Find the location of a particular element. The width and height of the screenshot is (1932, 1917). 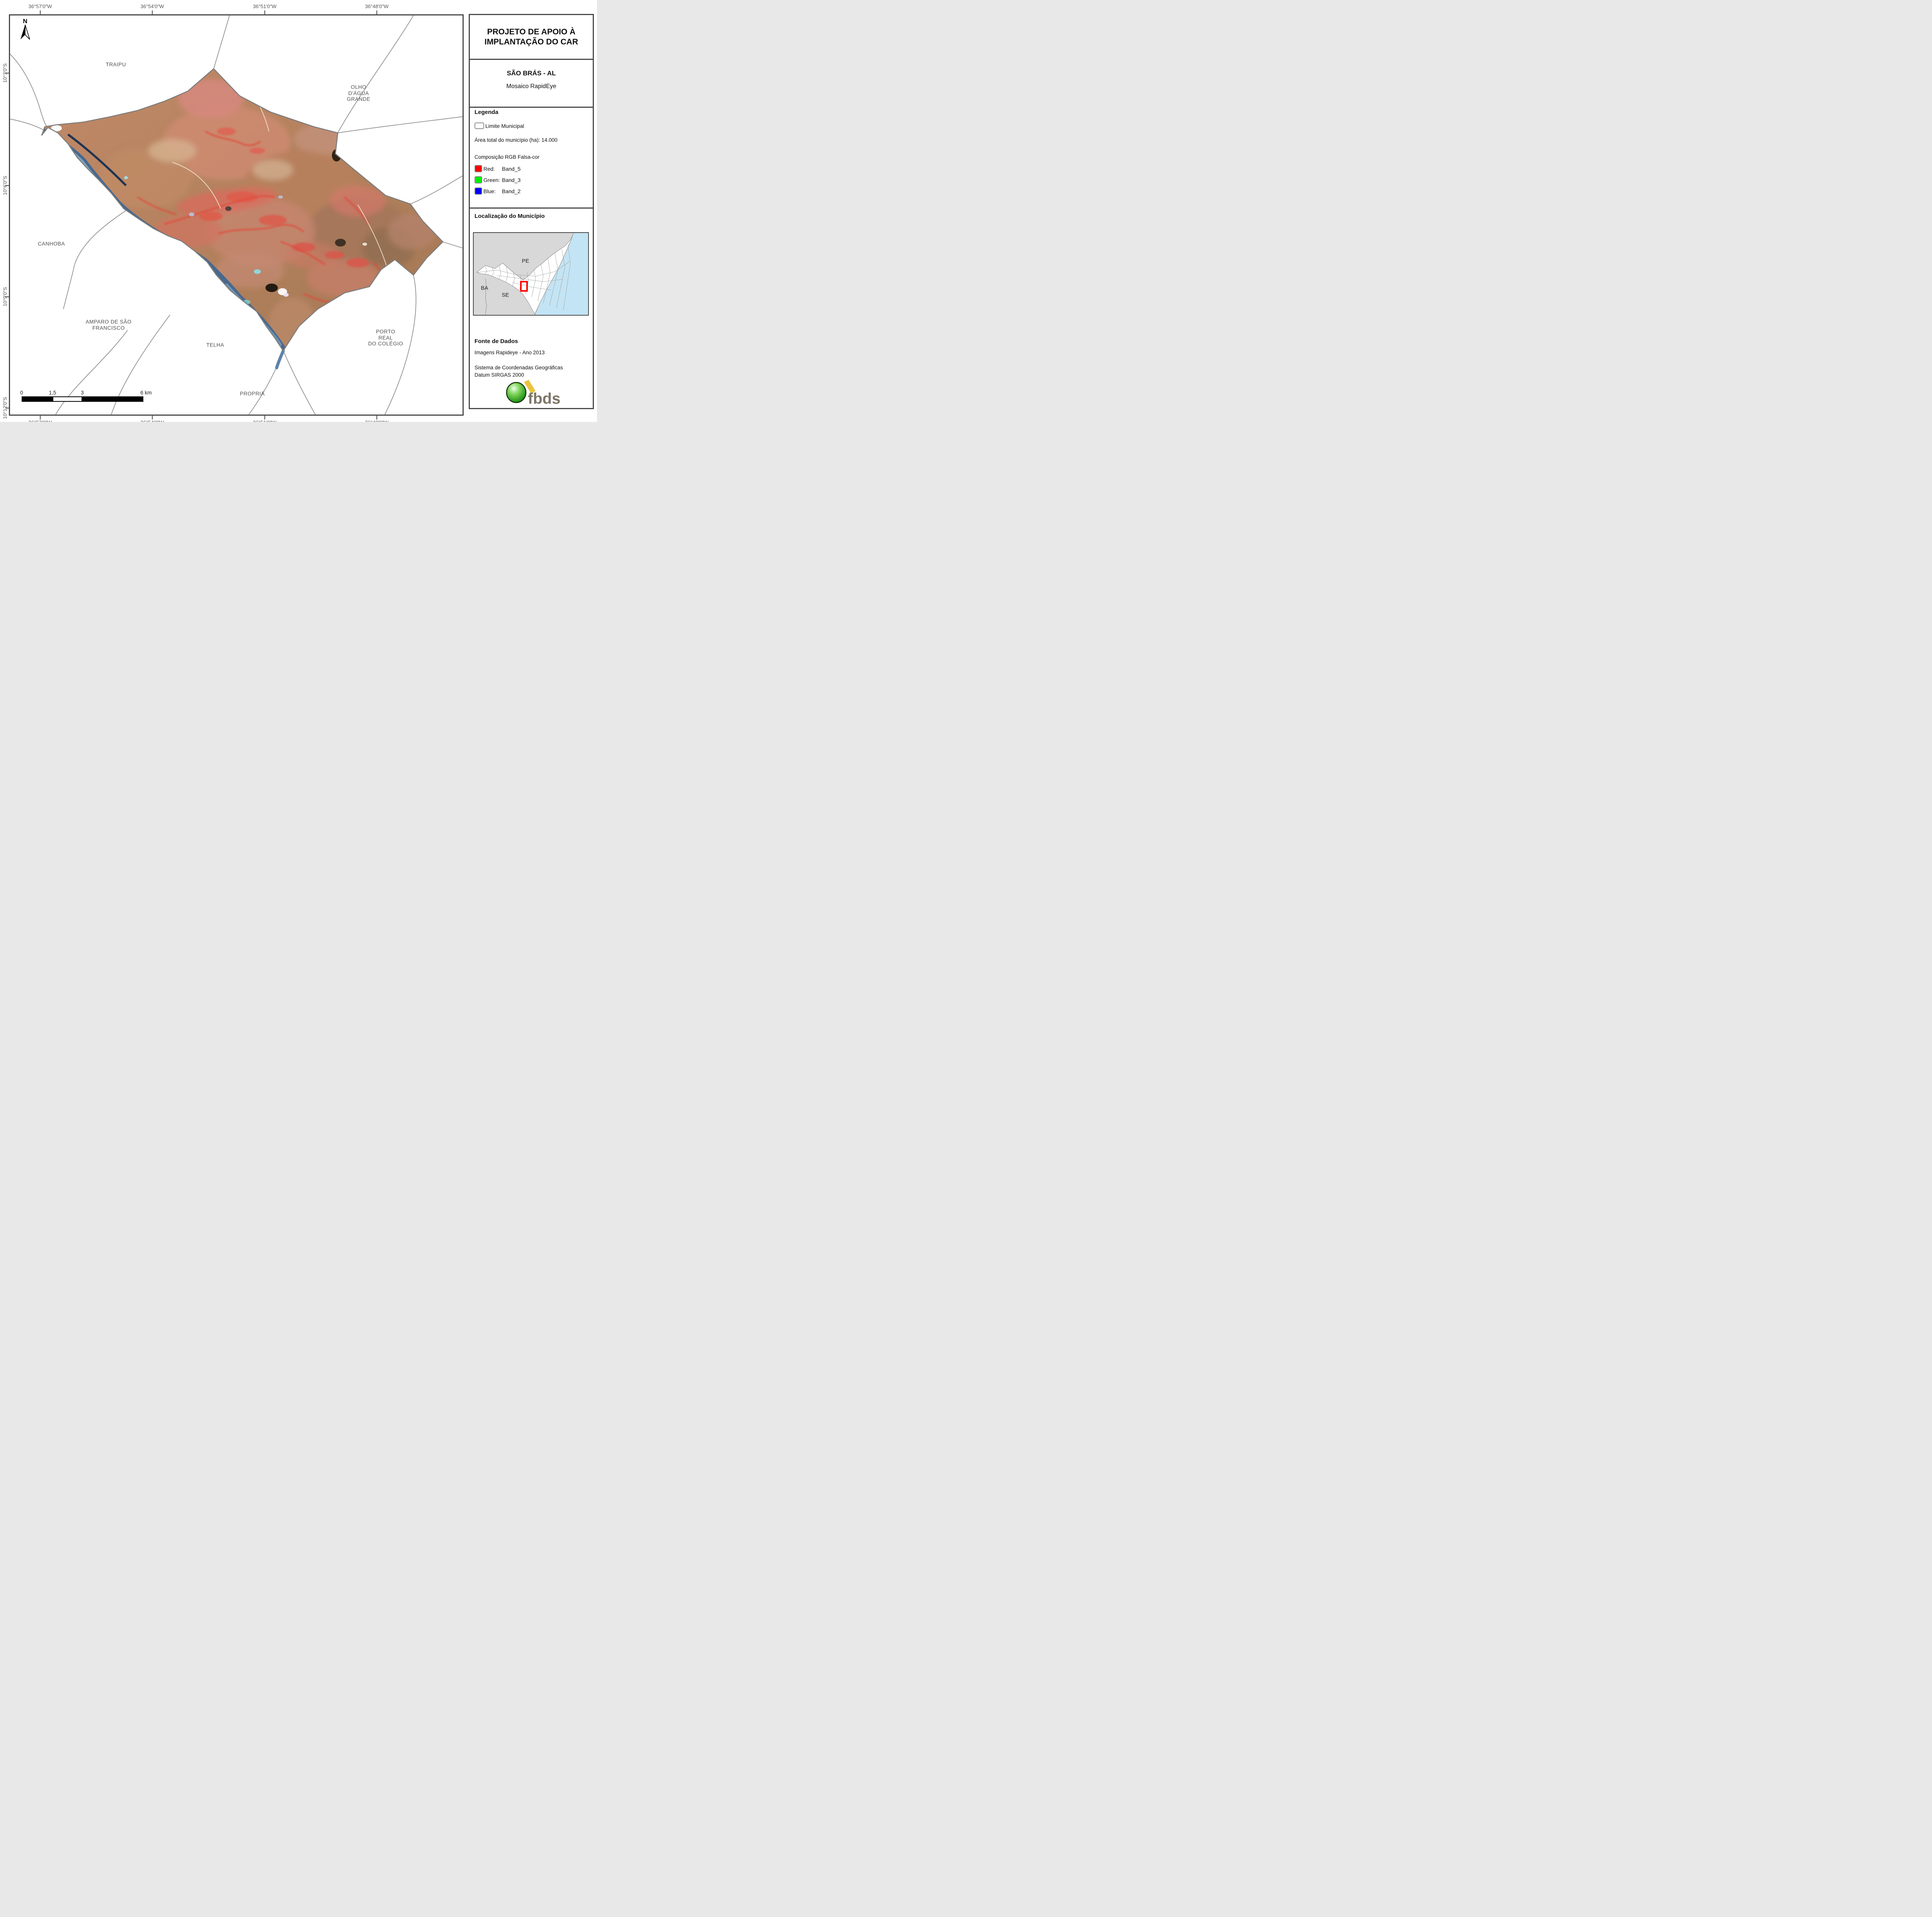

coord-label-bottom: 36°57'0"W is located at coordinates (41, 421).